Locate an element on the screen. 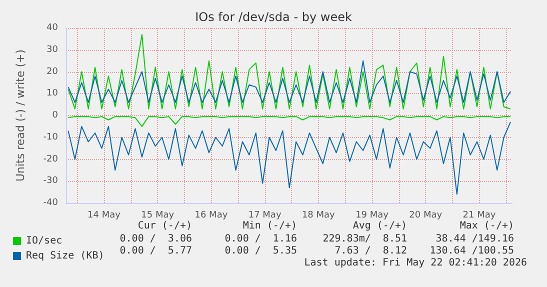  y-axis-title: Units read (-) / write (+) is located at coordinates (20, 115).